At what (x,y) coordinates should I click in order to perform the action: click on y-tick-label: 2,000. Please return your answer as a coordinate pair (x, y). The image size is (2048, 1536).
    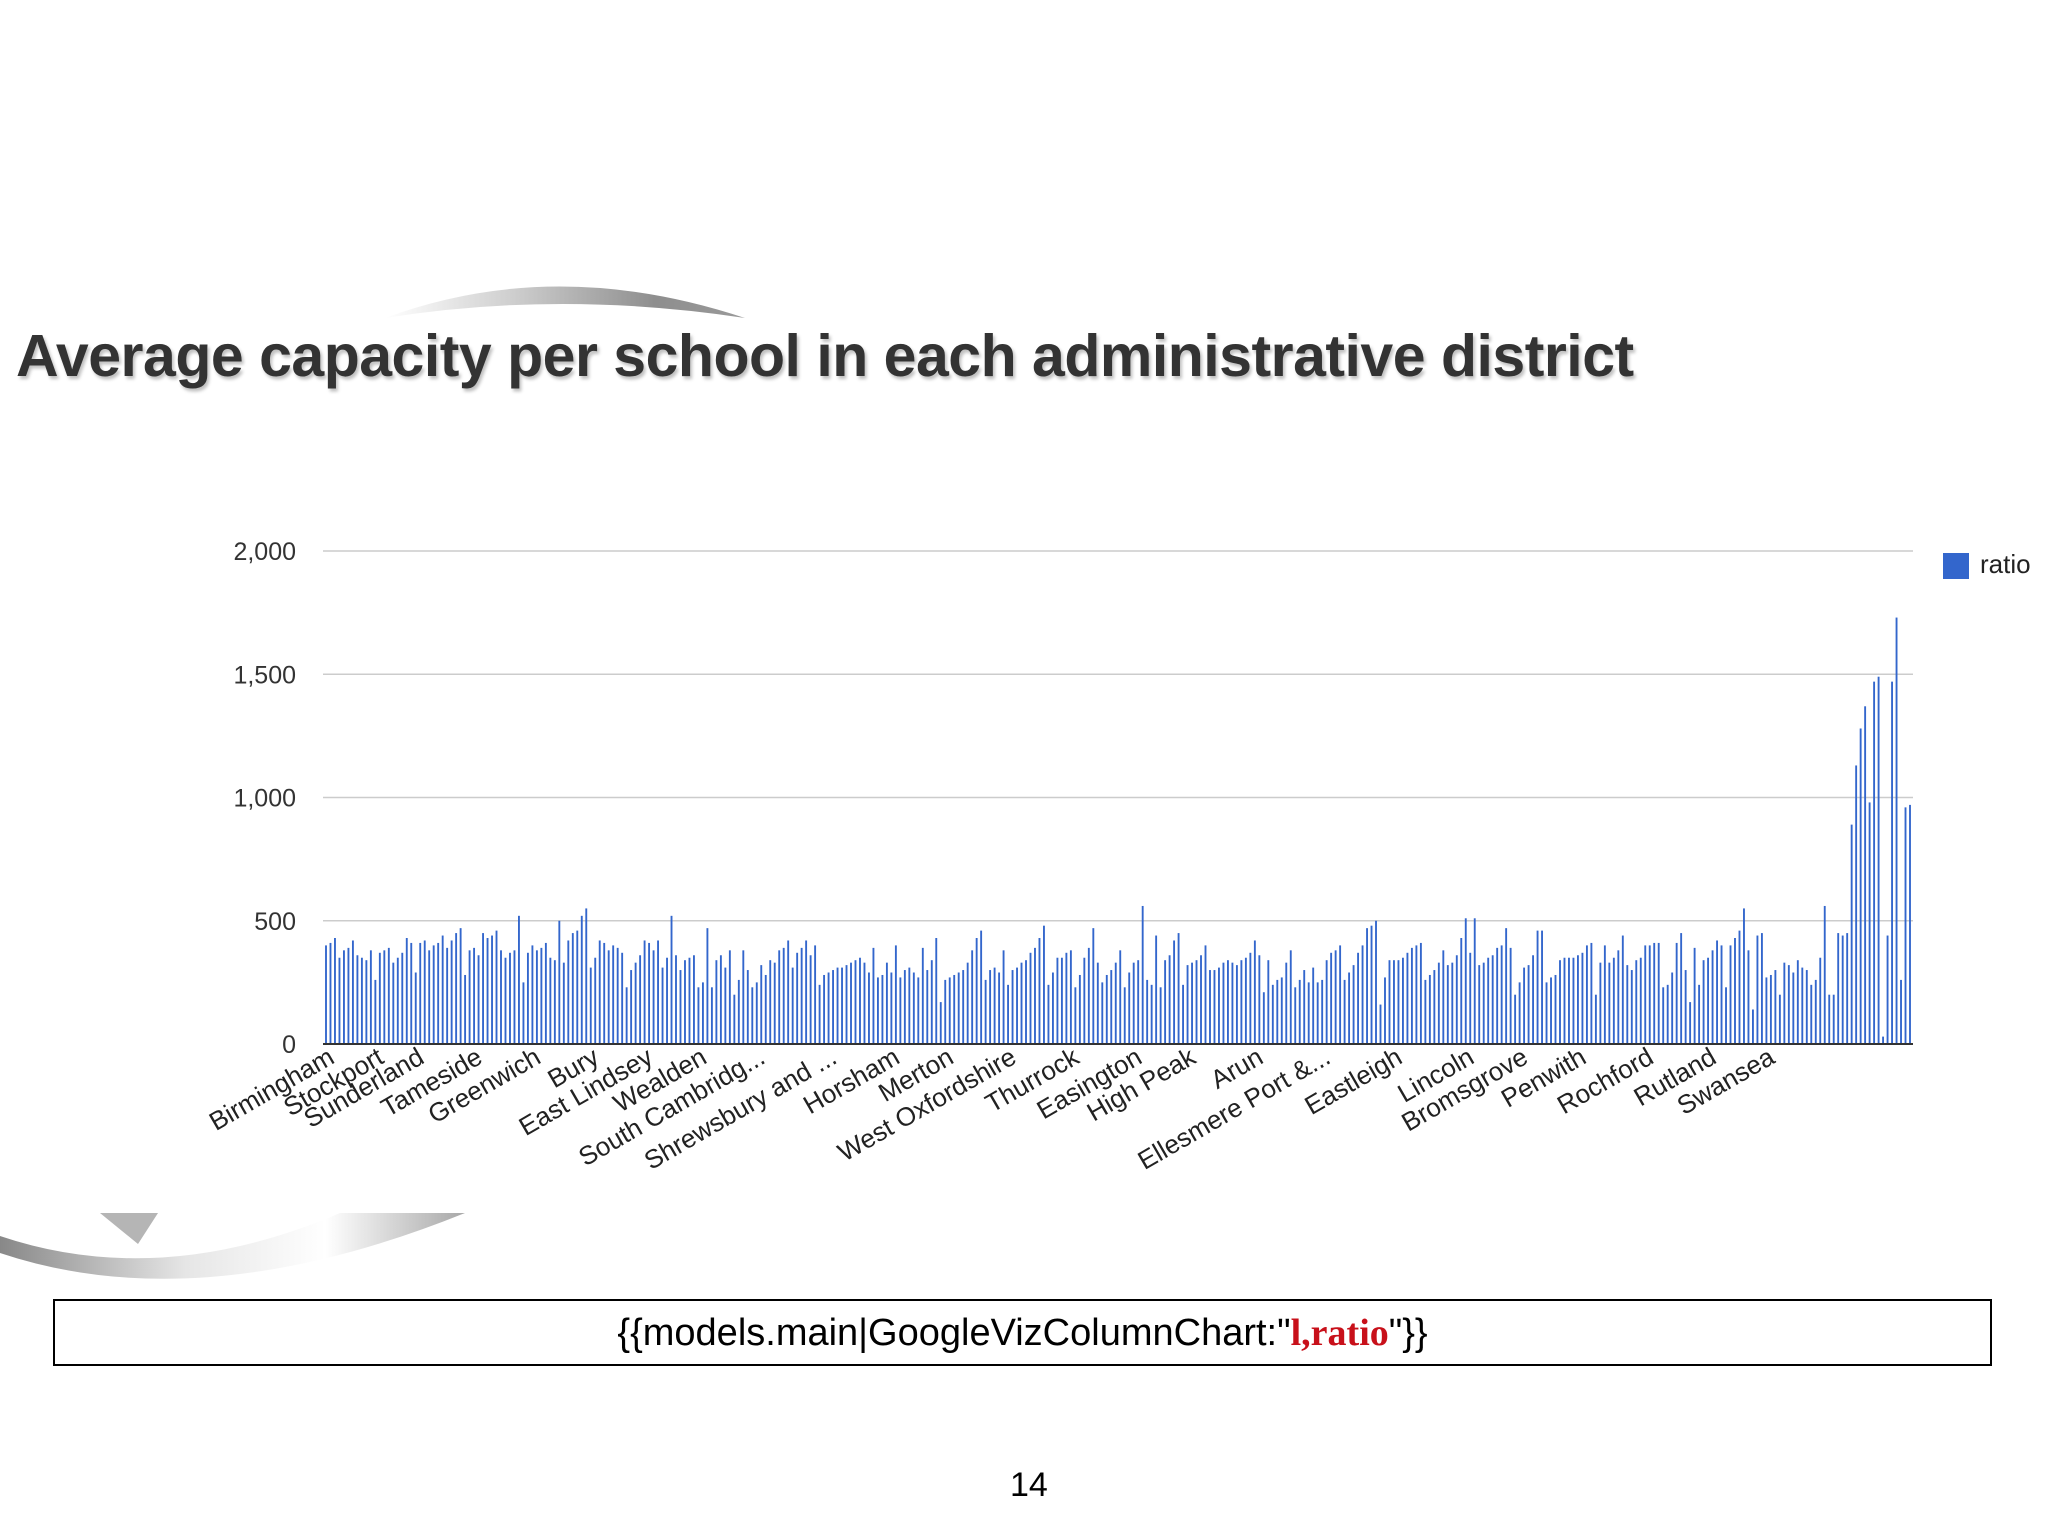
    Looking at the image, I should click on (264, 552).